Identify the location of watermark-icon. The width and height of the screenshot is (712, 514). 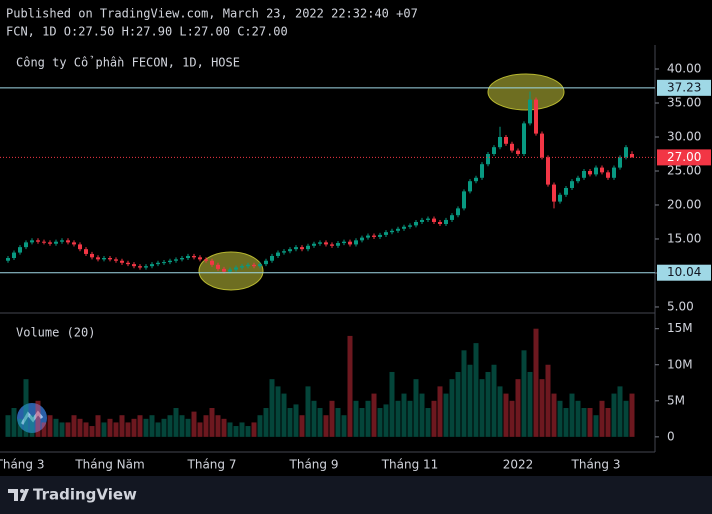
(32, 418).